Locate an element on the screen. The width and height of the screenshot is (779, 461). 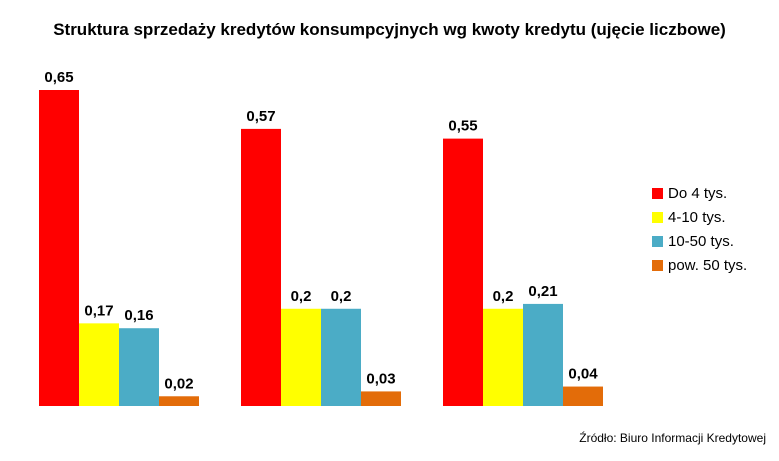
legend-label-3: 10-50 tys. is located at coordinates (701, 241).